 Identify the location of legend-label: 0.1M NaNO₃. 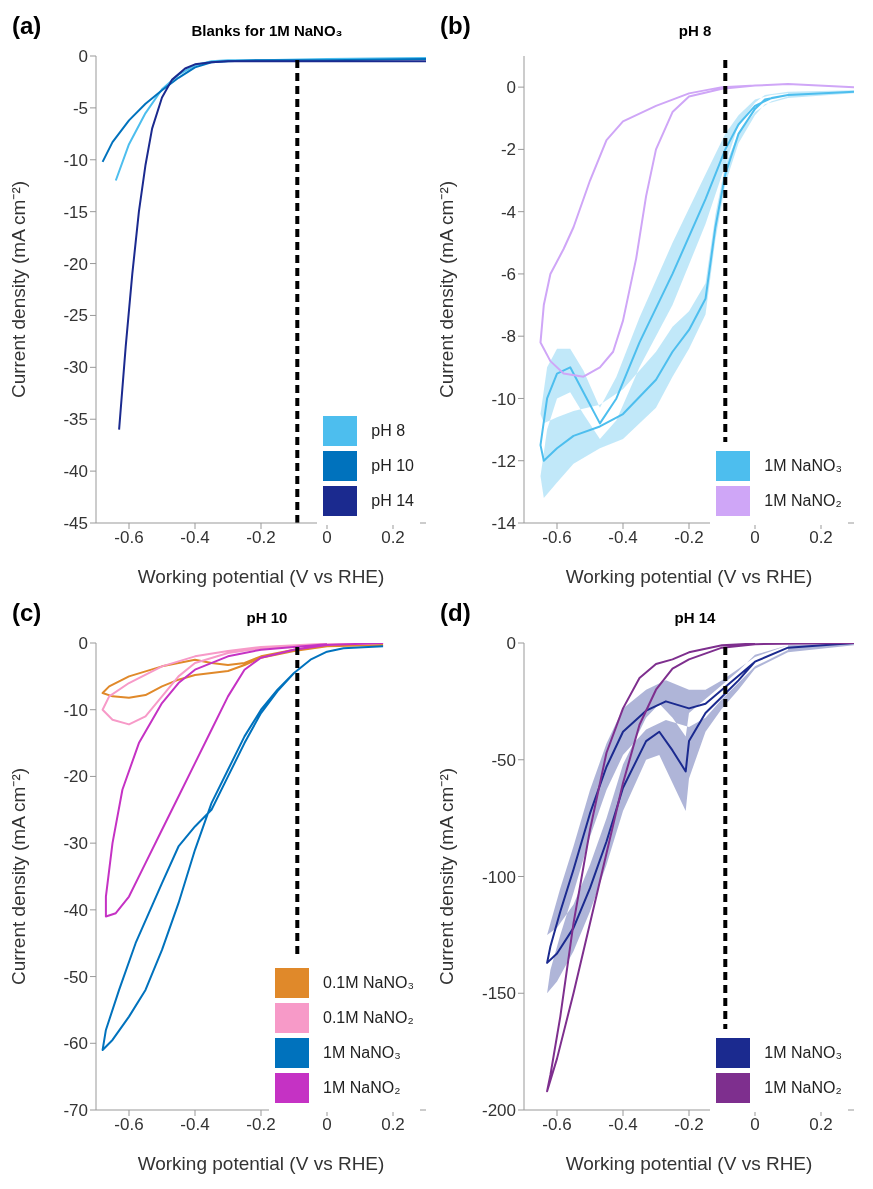
(368, 983).